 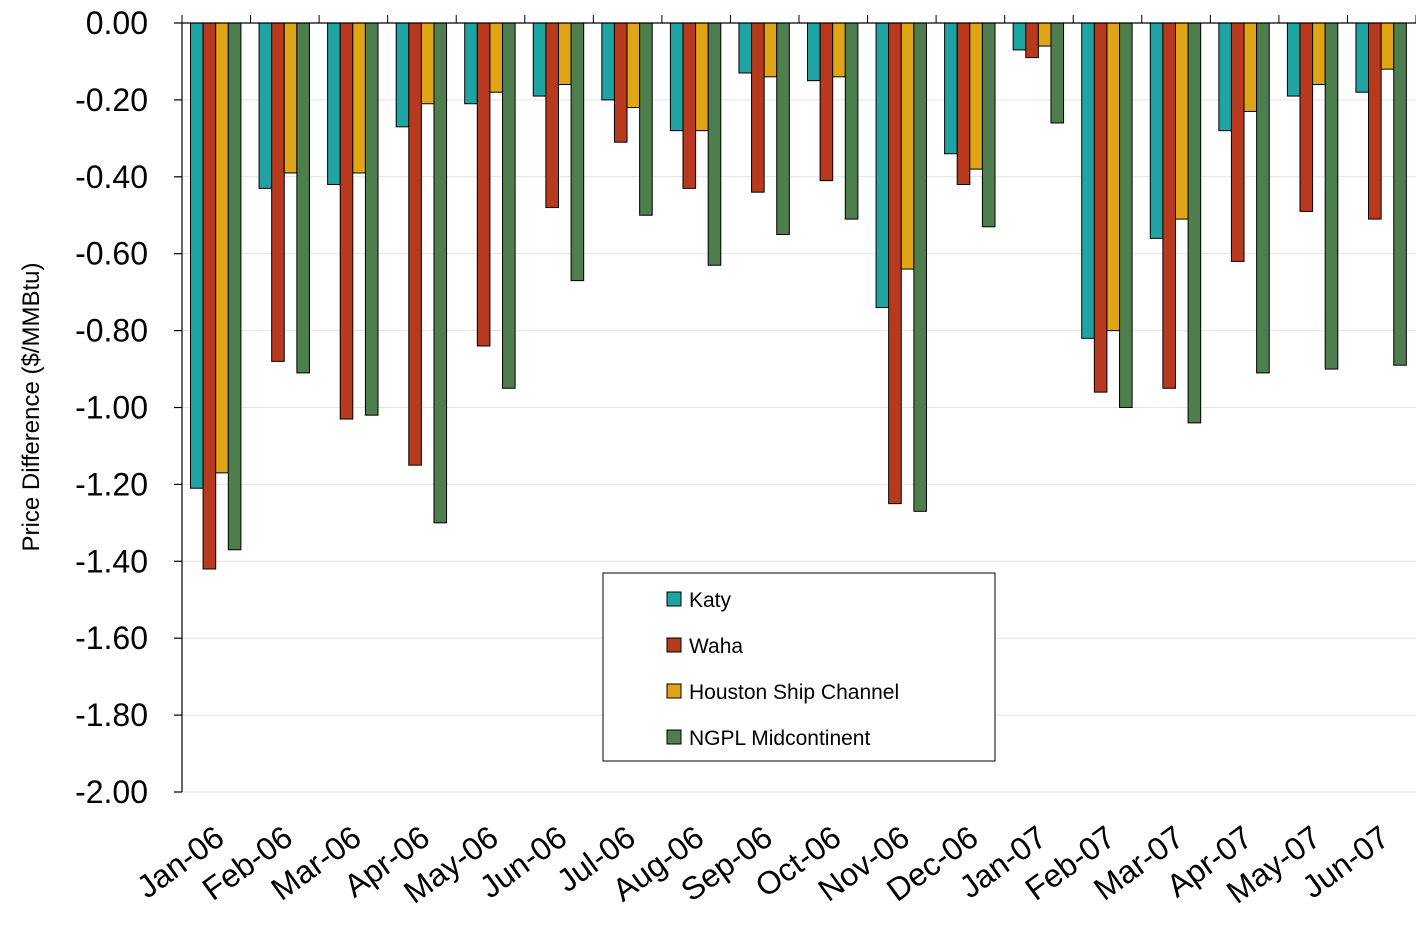 I want to click on y-tick-label: -0.20, so click(x=111, y=100).